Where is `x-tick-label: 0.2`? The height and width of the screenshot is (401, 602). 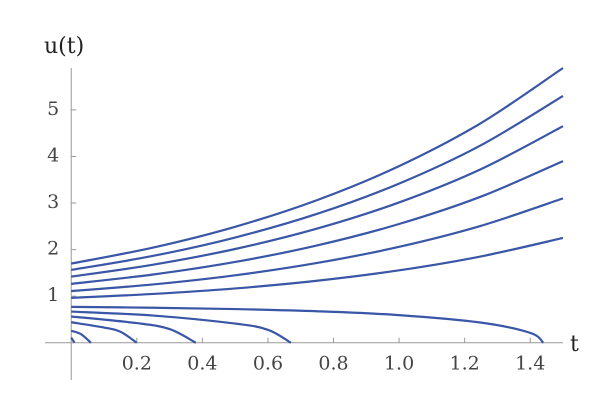 x-tick-label: 0.2 is located at coordinates (137, 364).